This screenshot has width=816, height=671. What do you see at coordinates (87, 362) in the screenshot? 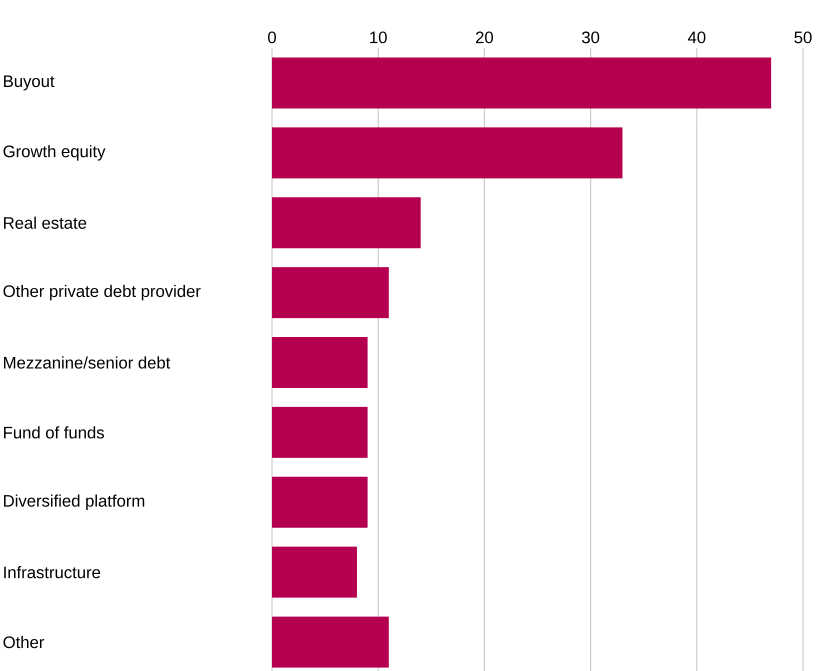
I see `y-tick-label: Mezzanine/senior debt` at bounding box center [87, 362].